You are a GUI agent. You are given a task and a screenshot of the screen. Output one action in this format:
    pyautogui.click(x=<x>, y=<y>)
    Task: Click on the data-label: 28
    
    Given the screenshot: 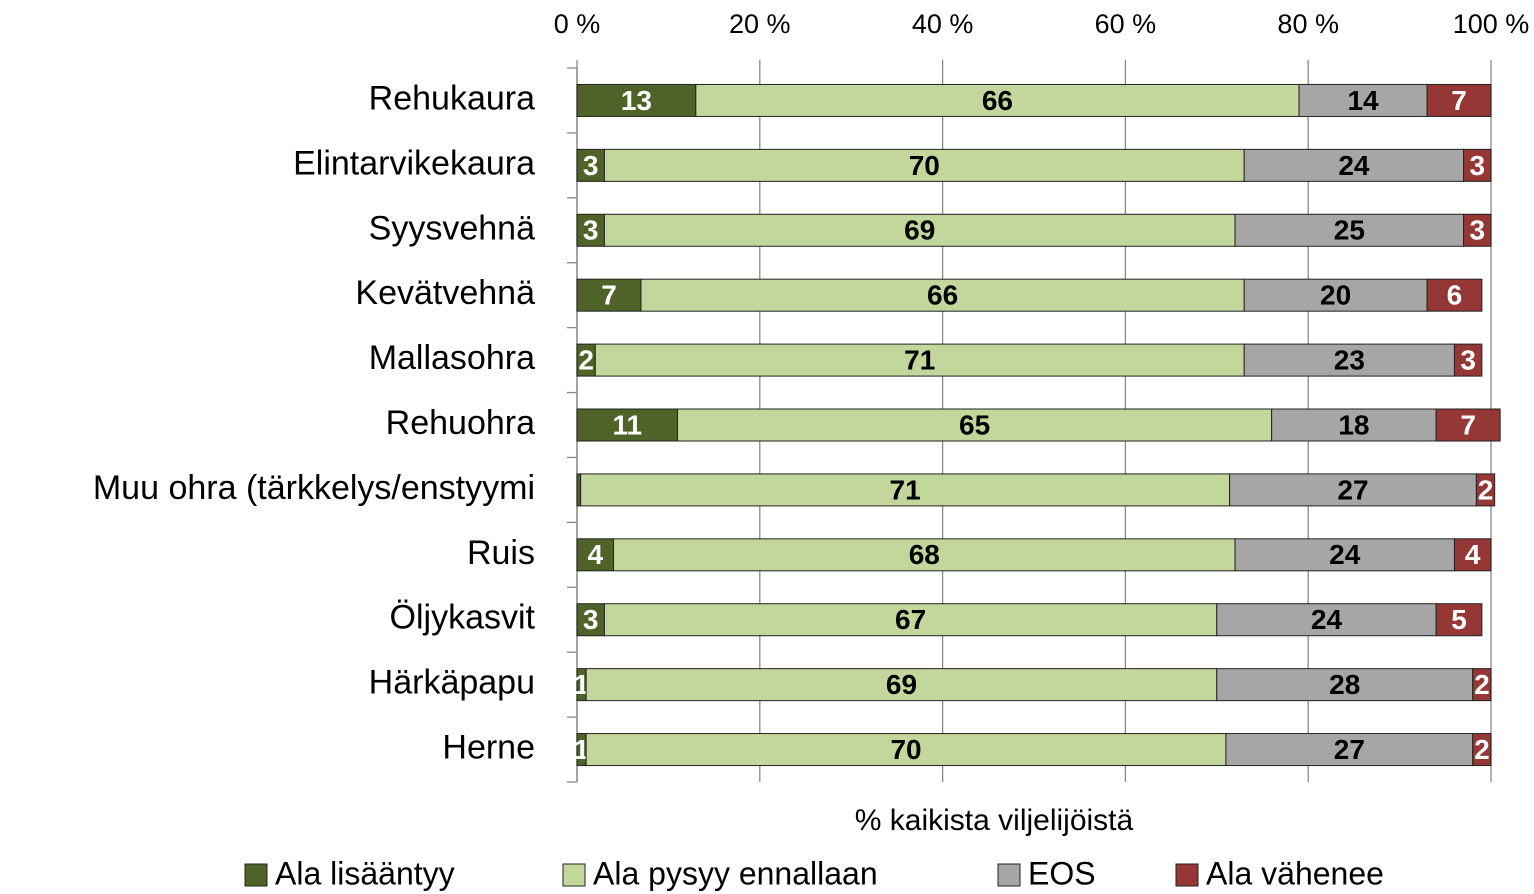 What is the action you would take?
    pyautogui.click(x=1344, y=684)
    